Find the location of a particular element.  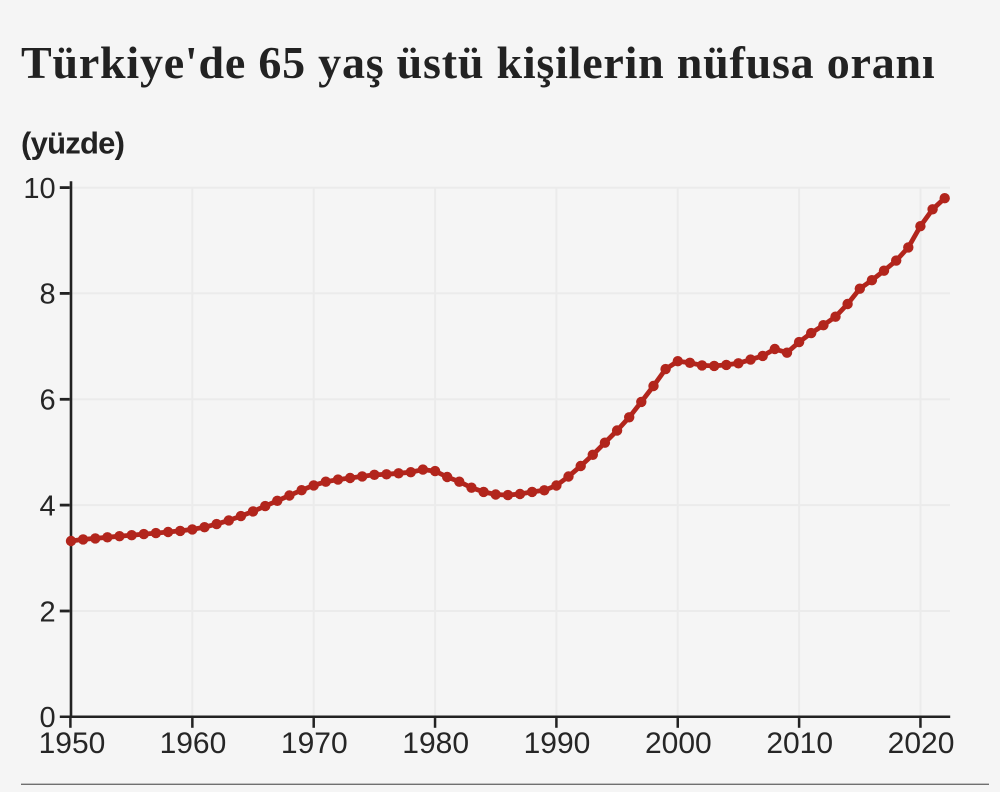

svg-text: 2020 is located at coordinates (921, 743).